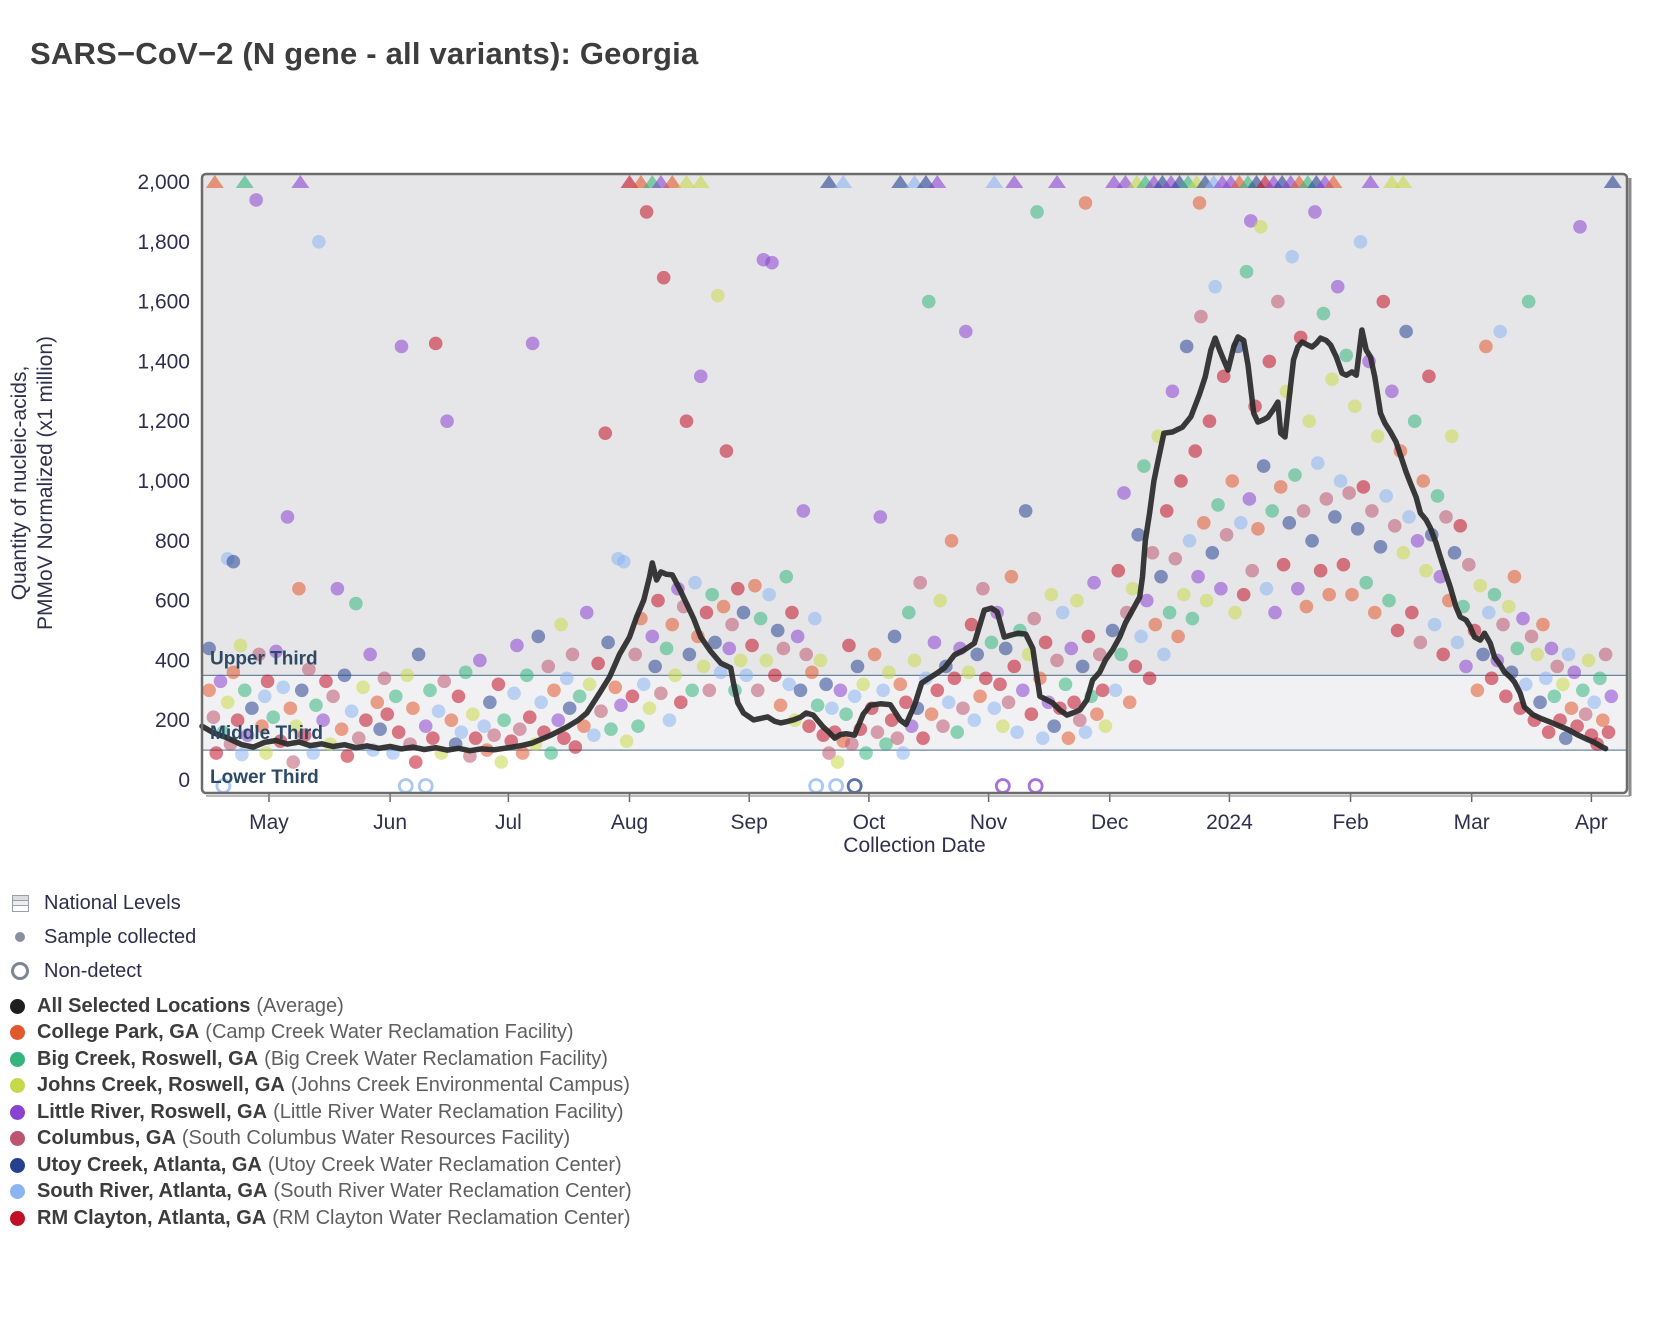 The width and height of the screenshot is (1668, 1324). Describe the element at coordinates (451, 1217) in the screenshot. I see `location-facility: (RM Clayton Water Reclamation Center)` at that location.